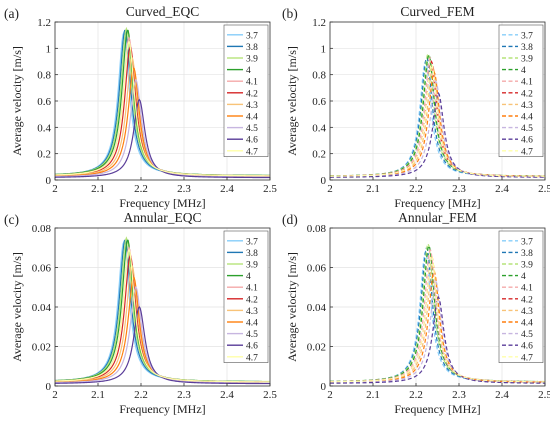  I want to click on chart-title: Curved_EQC, so click(163, 11).